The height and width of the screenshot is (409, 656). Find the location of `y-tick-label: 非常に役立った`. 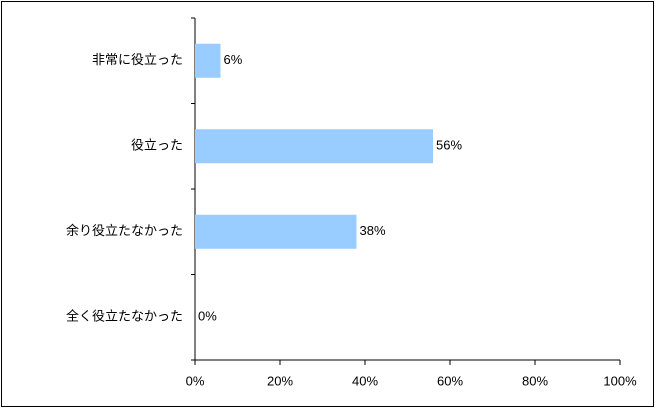

y-tick-label: 非常に役立った is located at coordinates (137, 59).